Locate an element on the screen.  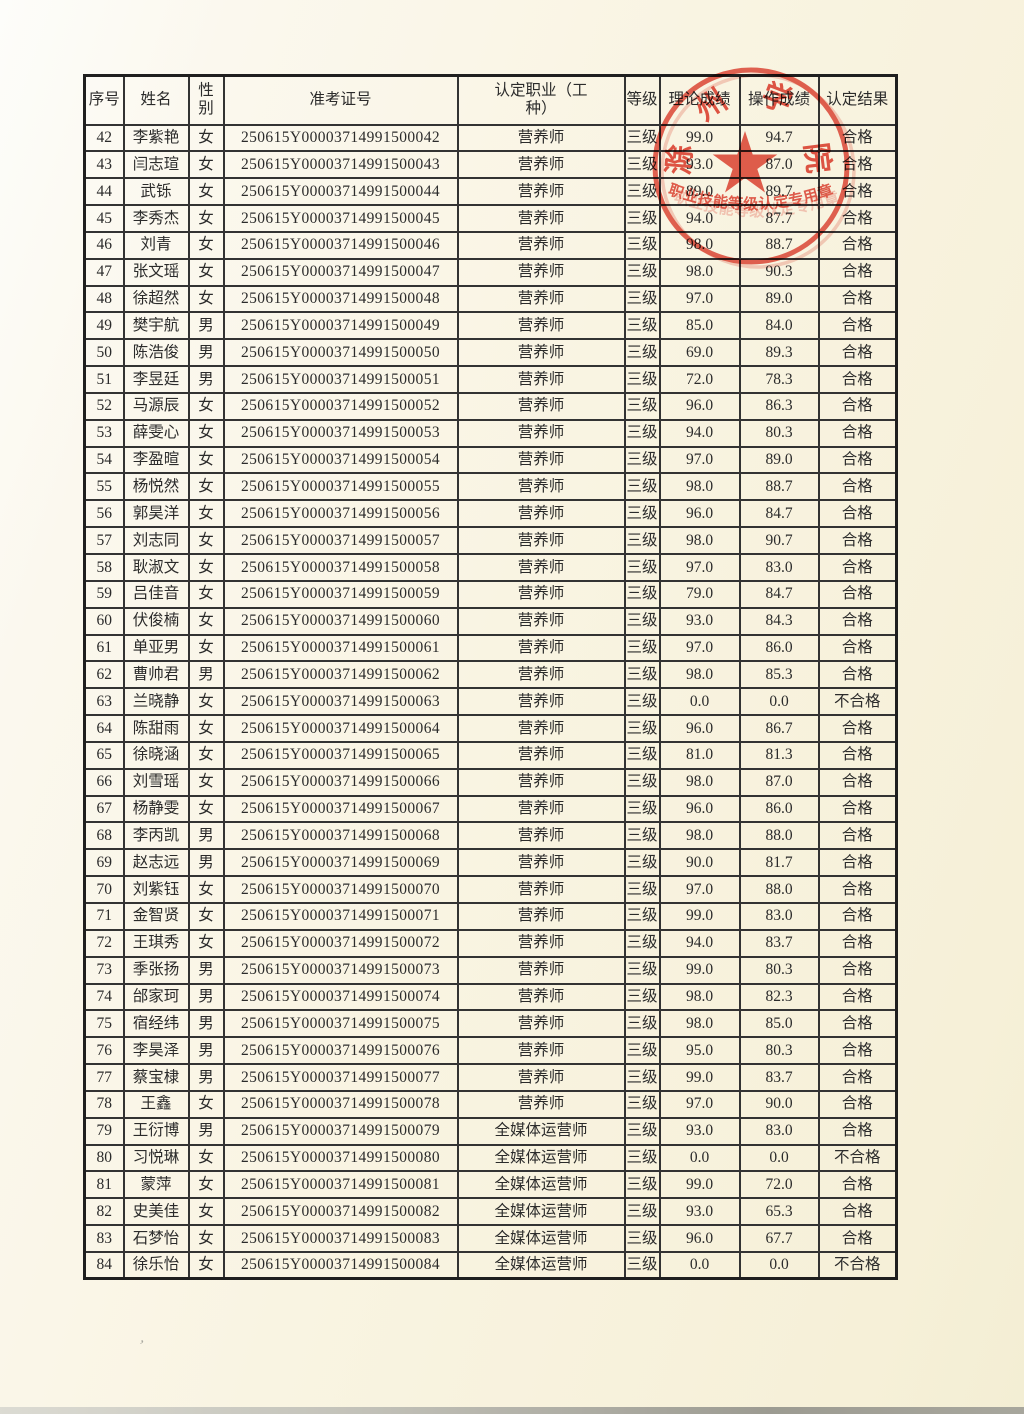
cell-serial-number: 46 is located at coordinates (104, 245).